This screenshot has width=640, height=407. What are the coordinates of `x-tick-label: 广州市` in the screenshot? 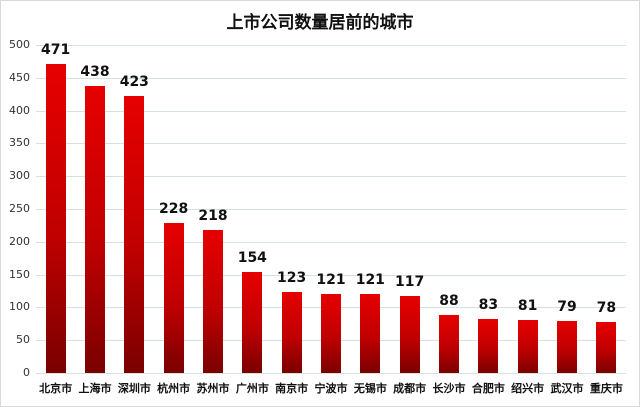 It's located at (252, 388).